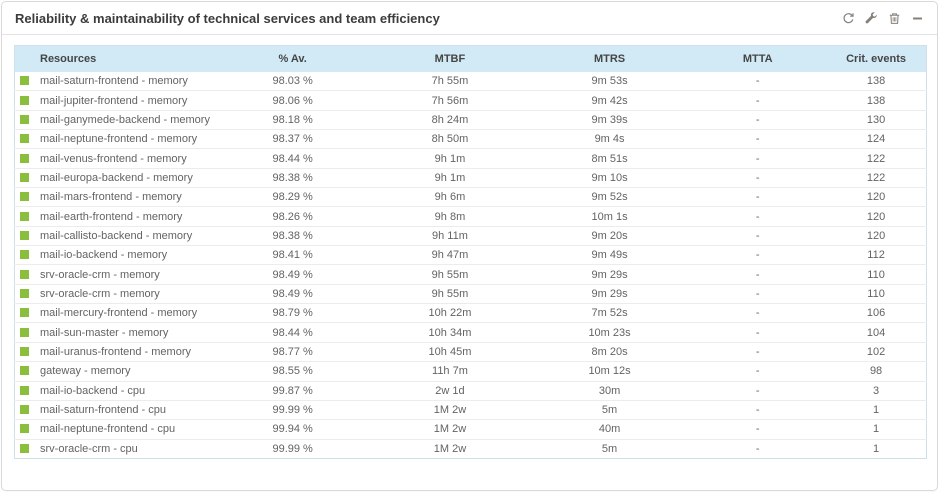 This screenshot has height=493, width=940. I want to click on mtrs-cell: 10m 1s, so click(609, 216).